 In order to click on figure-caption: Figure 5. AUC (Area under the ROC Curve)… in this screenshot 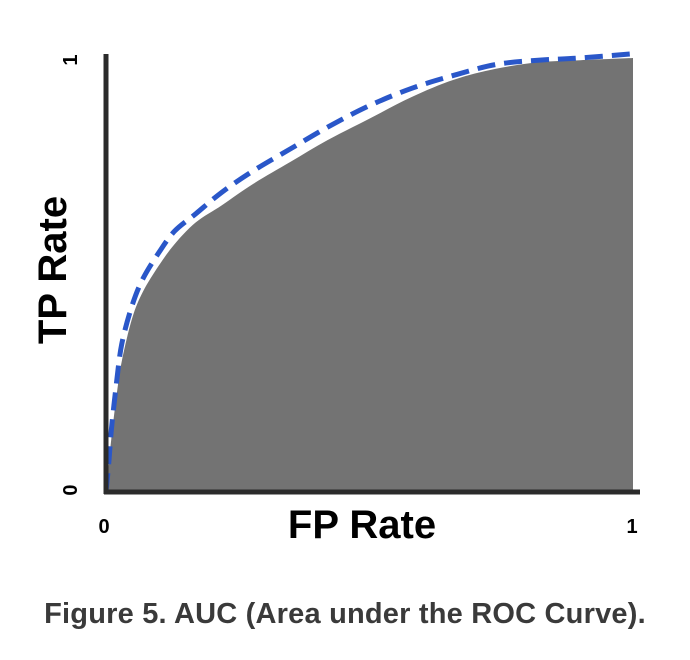, I will do `click(345, 614)`.